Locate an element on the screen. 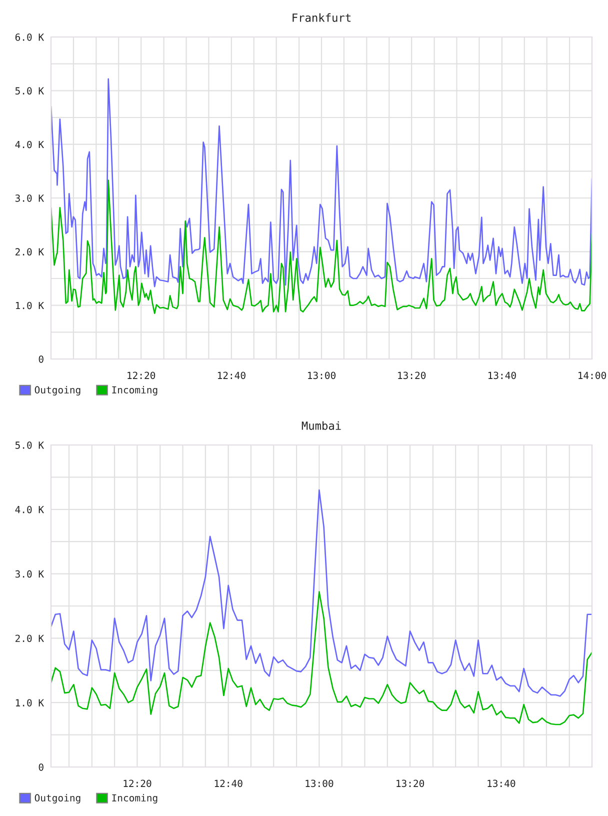 Image resolution: width=608 pixels, height=816 pixels. chart-title: Frankfurt is located at coordinates (321, 17).